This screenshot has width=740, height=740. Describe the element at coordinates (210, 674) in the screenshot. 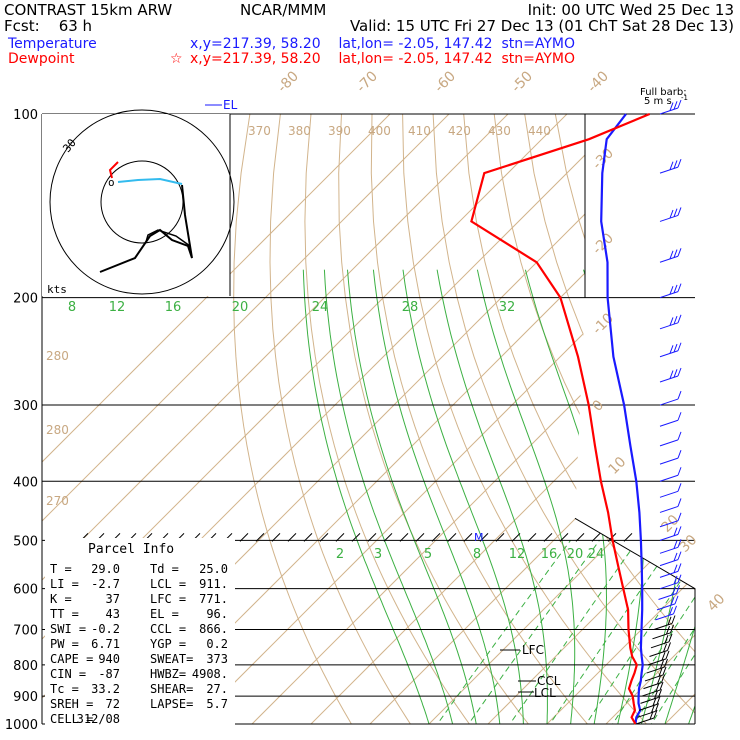

I see `parcel-info-value: 4908.` at that location.